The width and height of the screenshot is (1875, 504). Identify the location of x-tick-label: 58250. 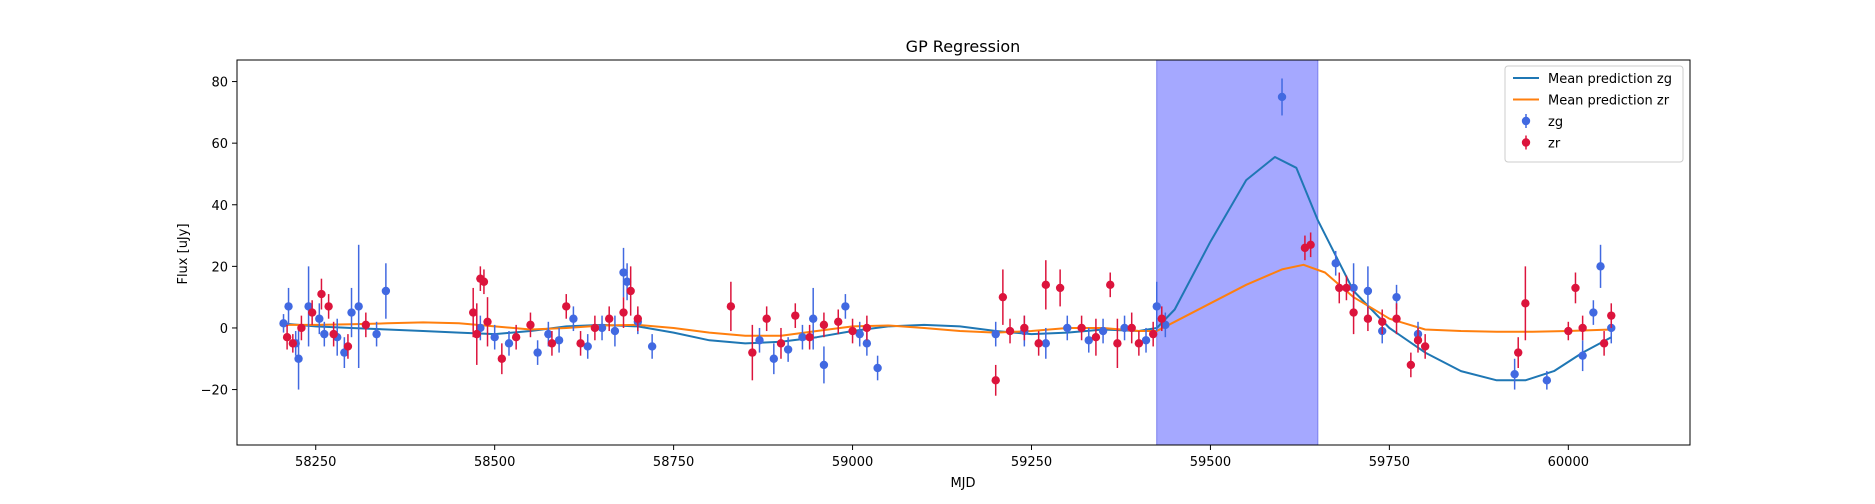
(315, 462).